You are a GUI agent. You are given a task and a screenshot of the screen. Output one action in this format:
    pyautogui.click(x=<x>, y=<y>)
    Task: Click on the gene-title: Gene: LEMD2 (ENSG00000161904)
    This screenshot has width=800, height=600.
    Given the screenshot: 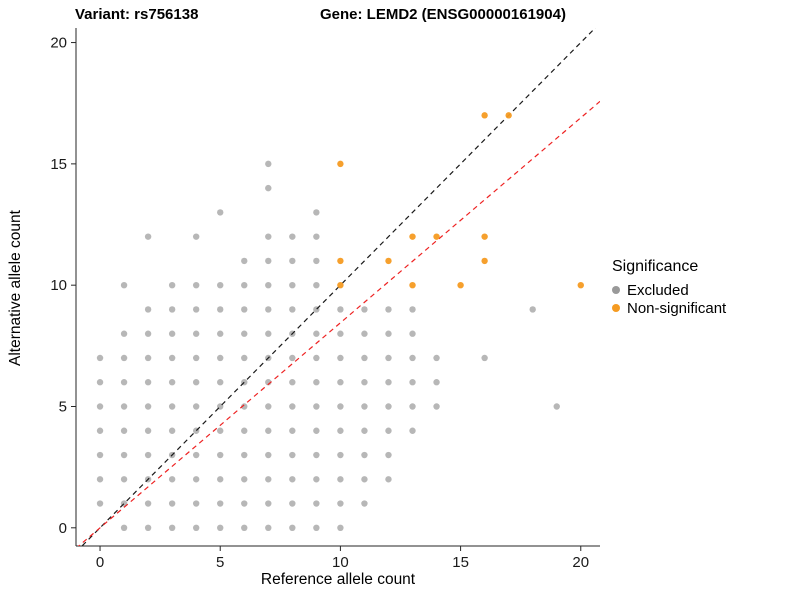 What is the action you would take?
    pyautogui.click(x=443, y=14)
    